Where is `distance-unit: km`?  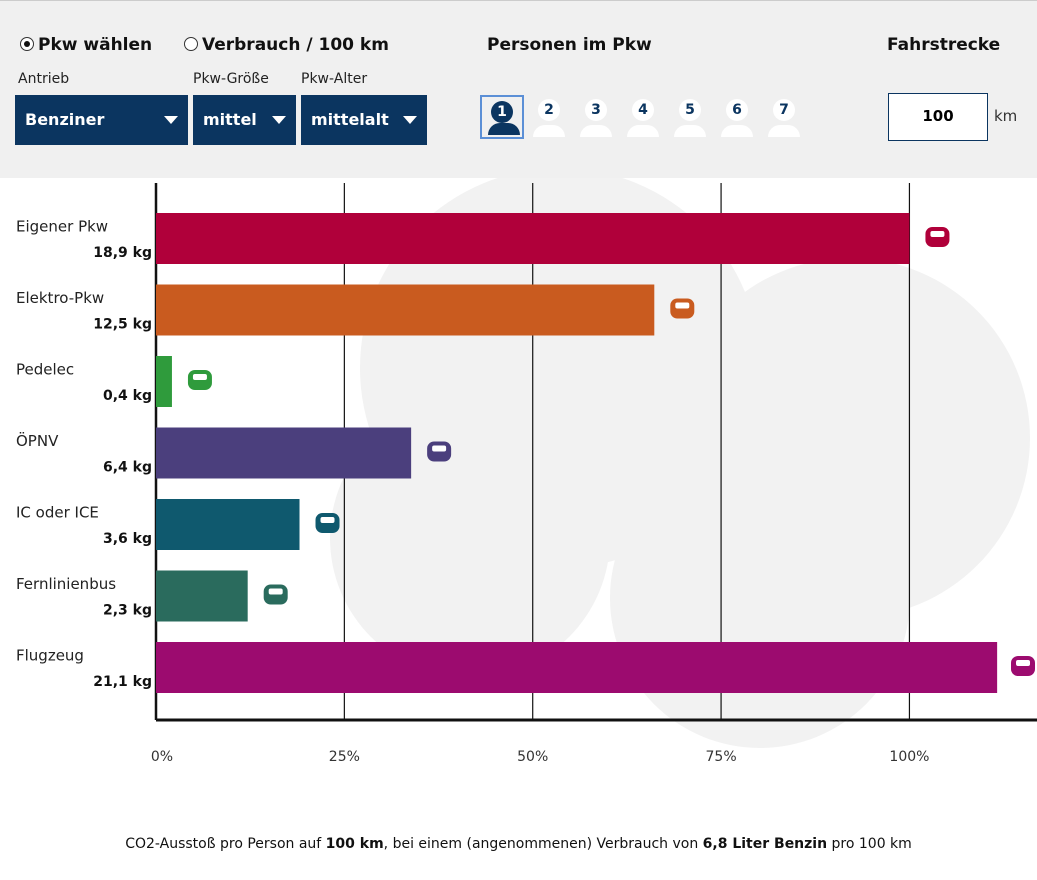 distance-unit: km is located at coordinates (1006, 116).